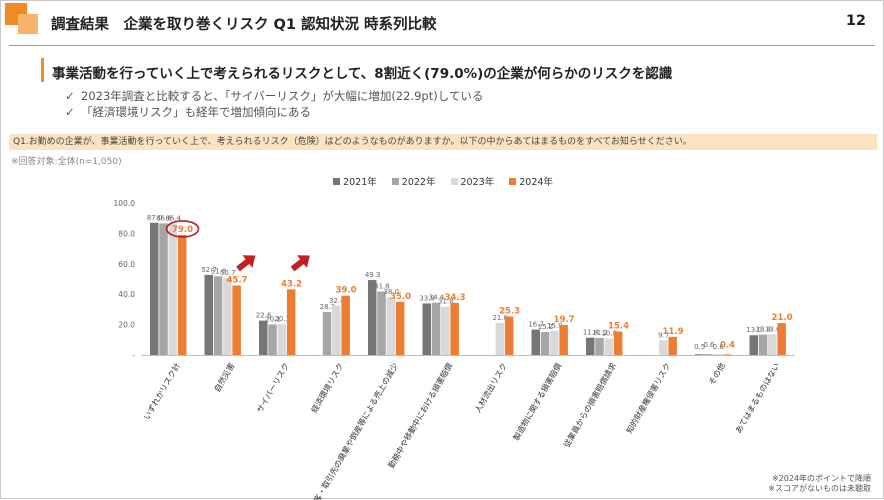  What do you see at coordinates (126, 325) in the screenshot?
I see `y-tick-label: 20.0` at bounding box center [126, 325].